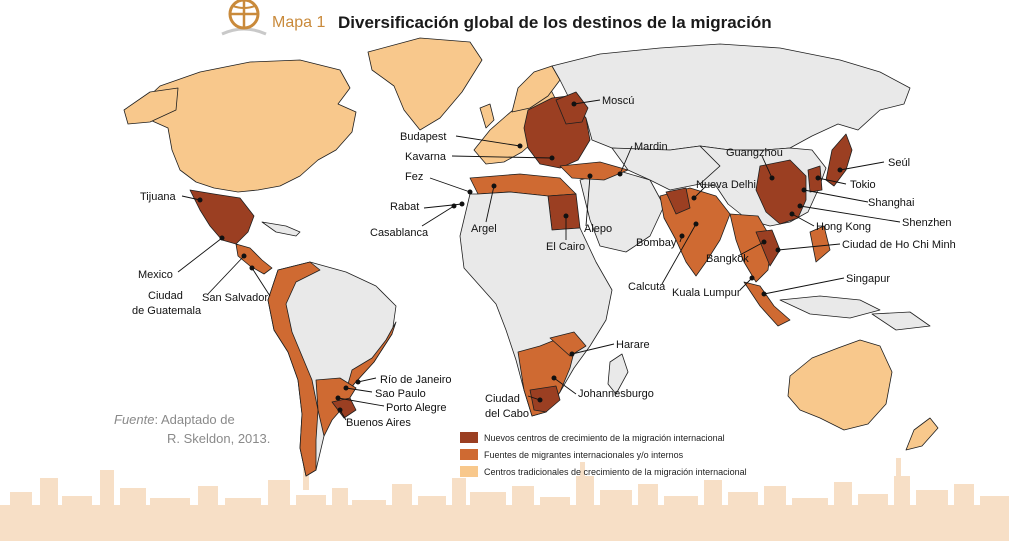 This screenshot has width=1009, height=541. I want to click on city-label: Singapur, so click(868, 279).